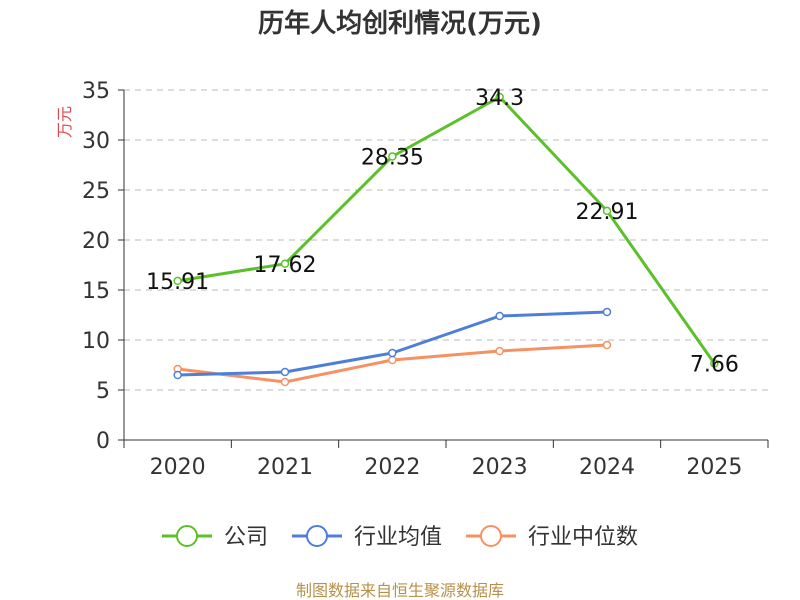 Image resolution: width=800 pixels, height=600 pixels. Describe the element at coordinates (103, 391) in the screenshot. I see `y-tick-label: 5` at that location.